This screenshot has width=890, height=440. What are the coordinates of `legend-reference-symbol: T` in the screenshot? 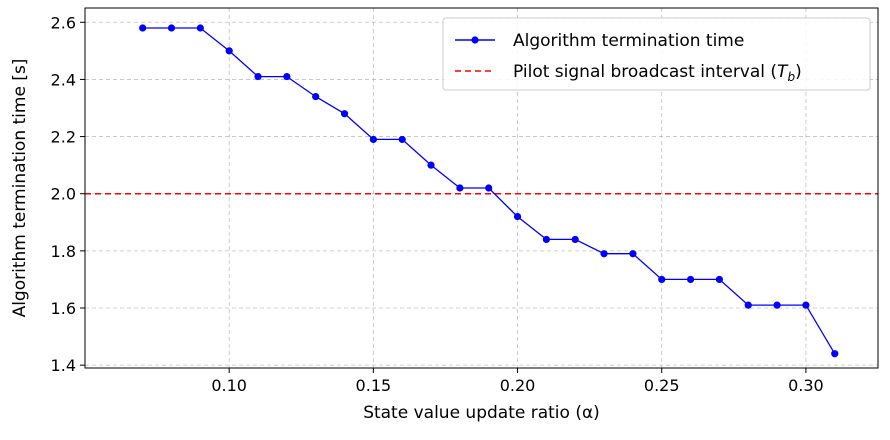 It's located at (783, 72).